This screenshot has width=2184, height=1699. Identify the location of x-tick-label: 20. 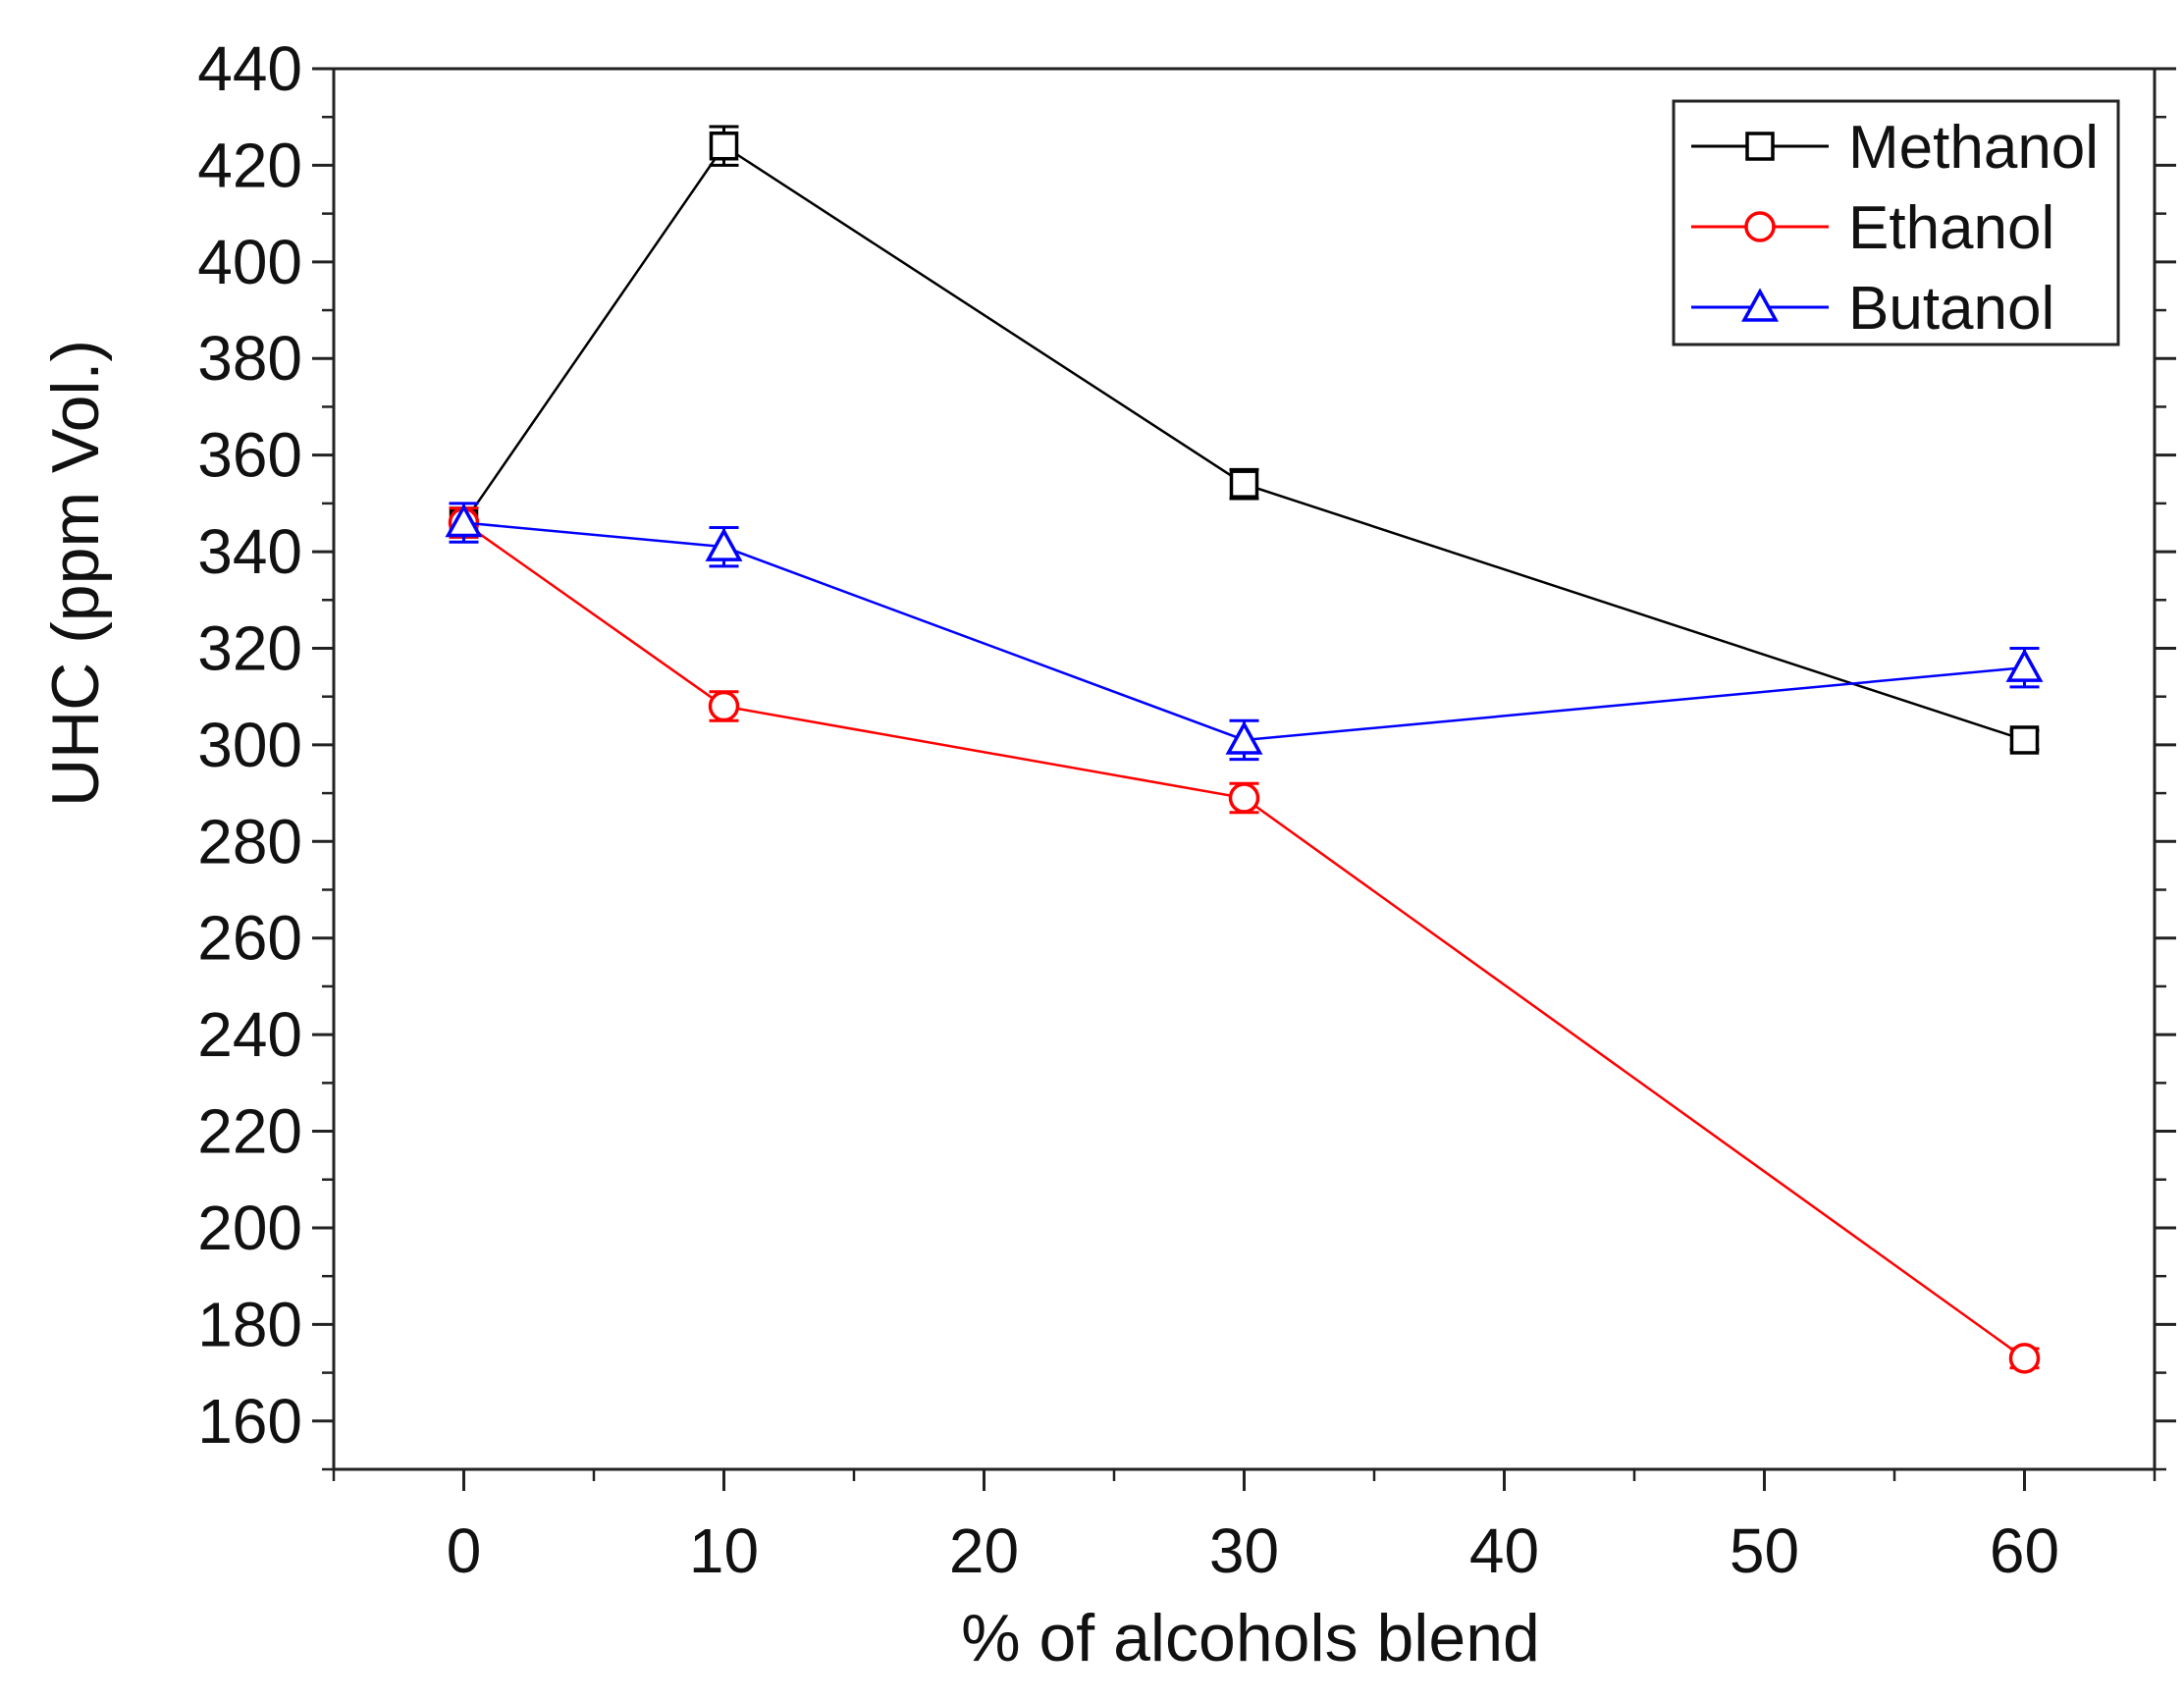
(984, 1551).